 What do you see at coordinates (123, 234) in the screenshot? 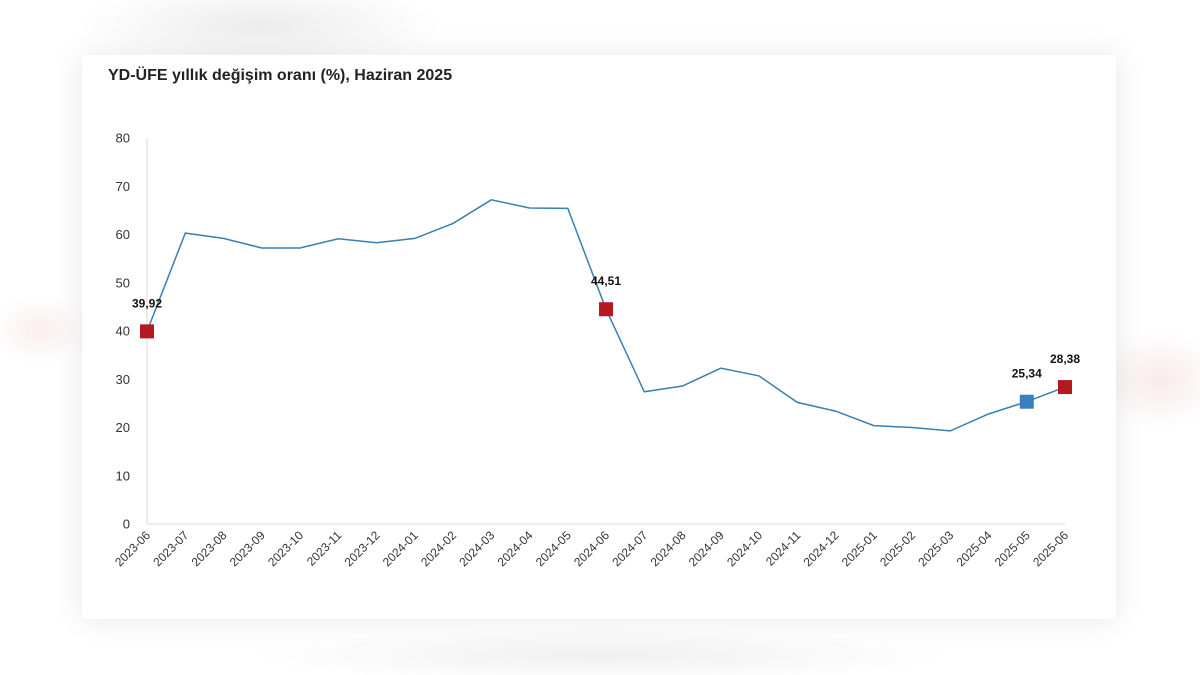
I see `y-tick-label: 60` at bounding box center [123, 234].